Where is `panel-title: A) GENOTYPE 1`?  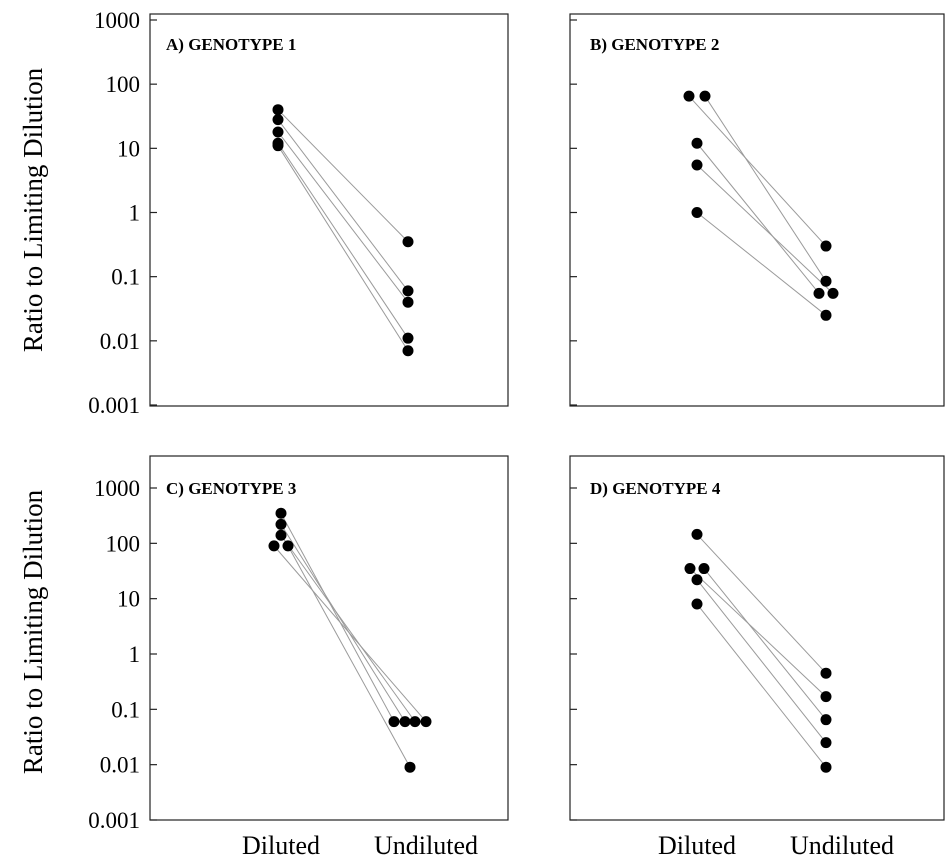
panel-title: A) GENOTYPE 1 is located at coordinates (231, 44).